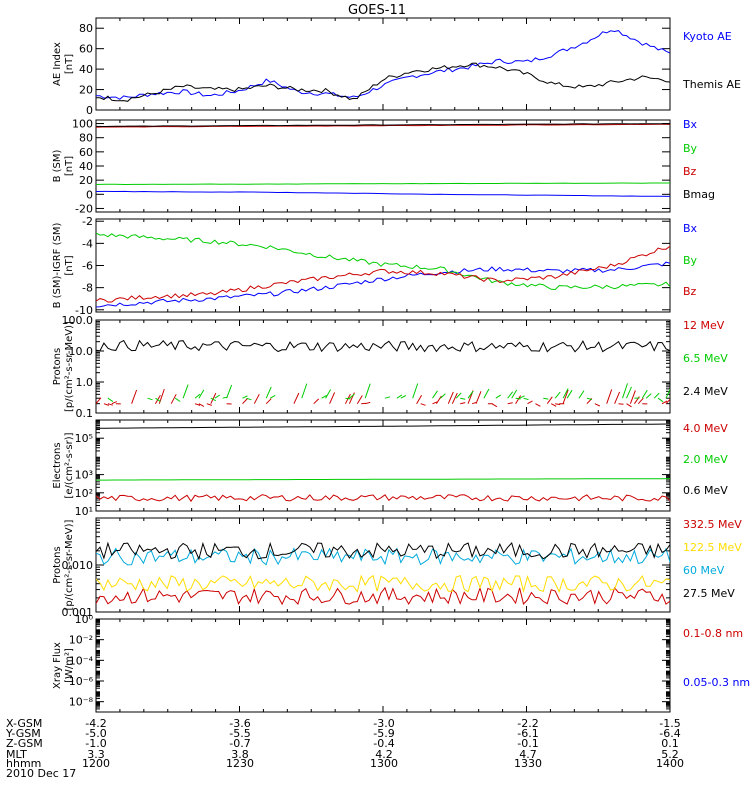 Image resolution: width=750 pixels, height=800 pixels. I want to click on legend-entry: 12 MeV, so click(704, 325).